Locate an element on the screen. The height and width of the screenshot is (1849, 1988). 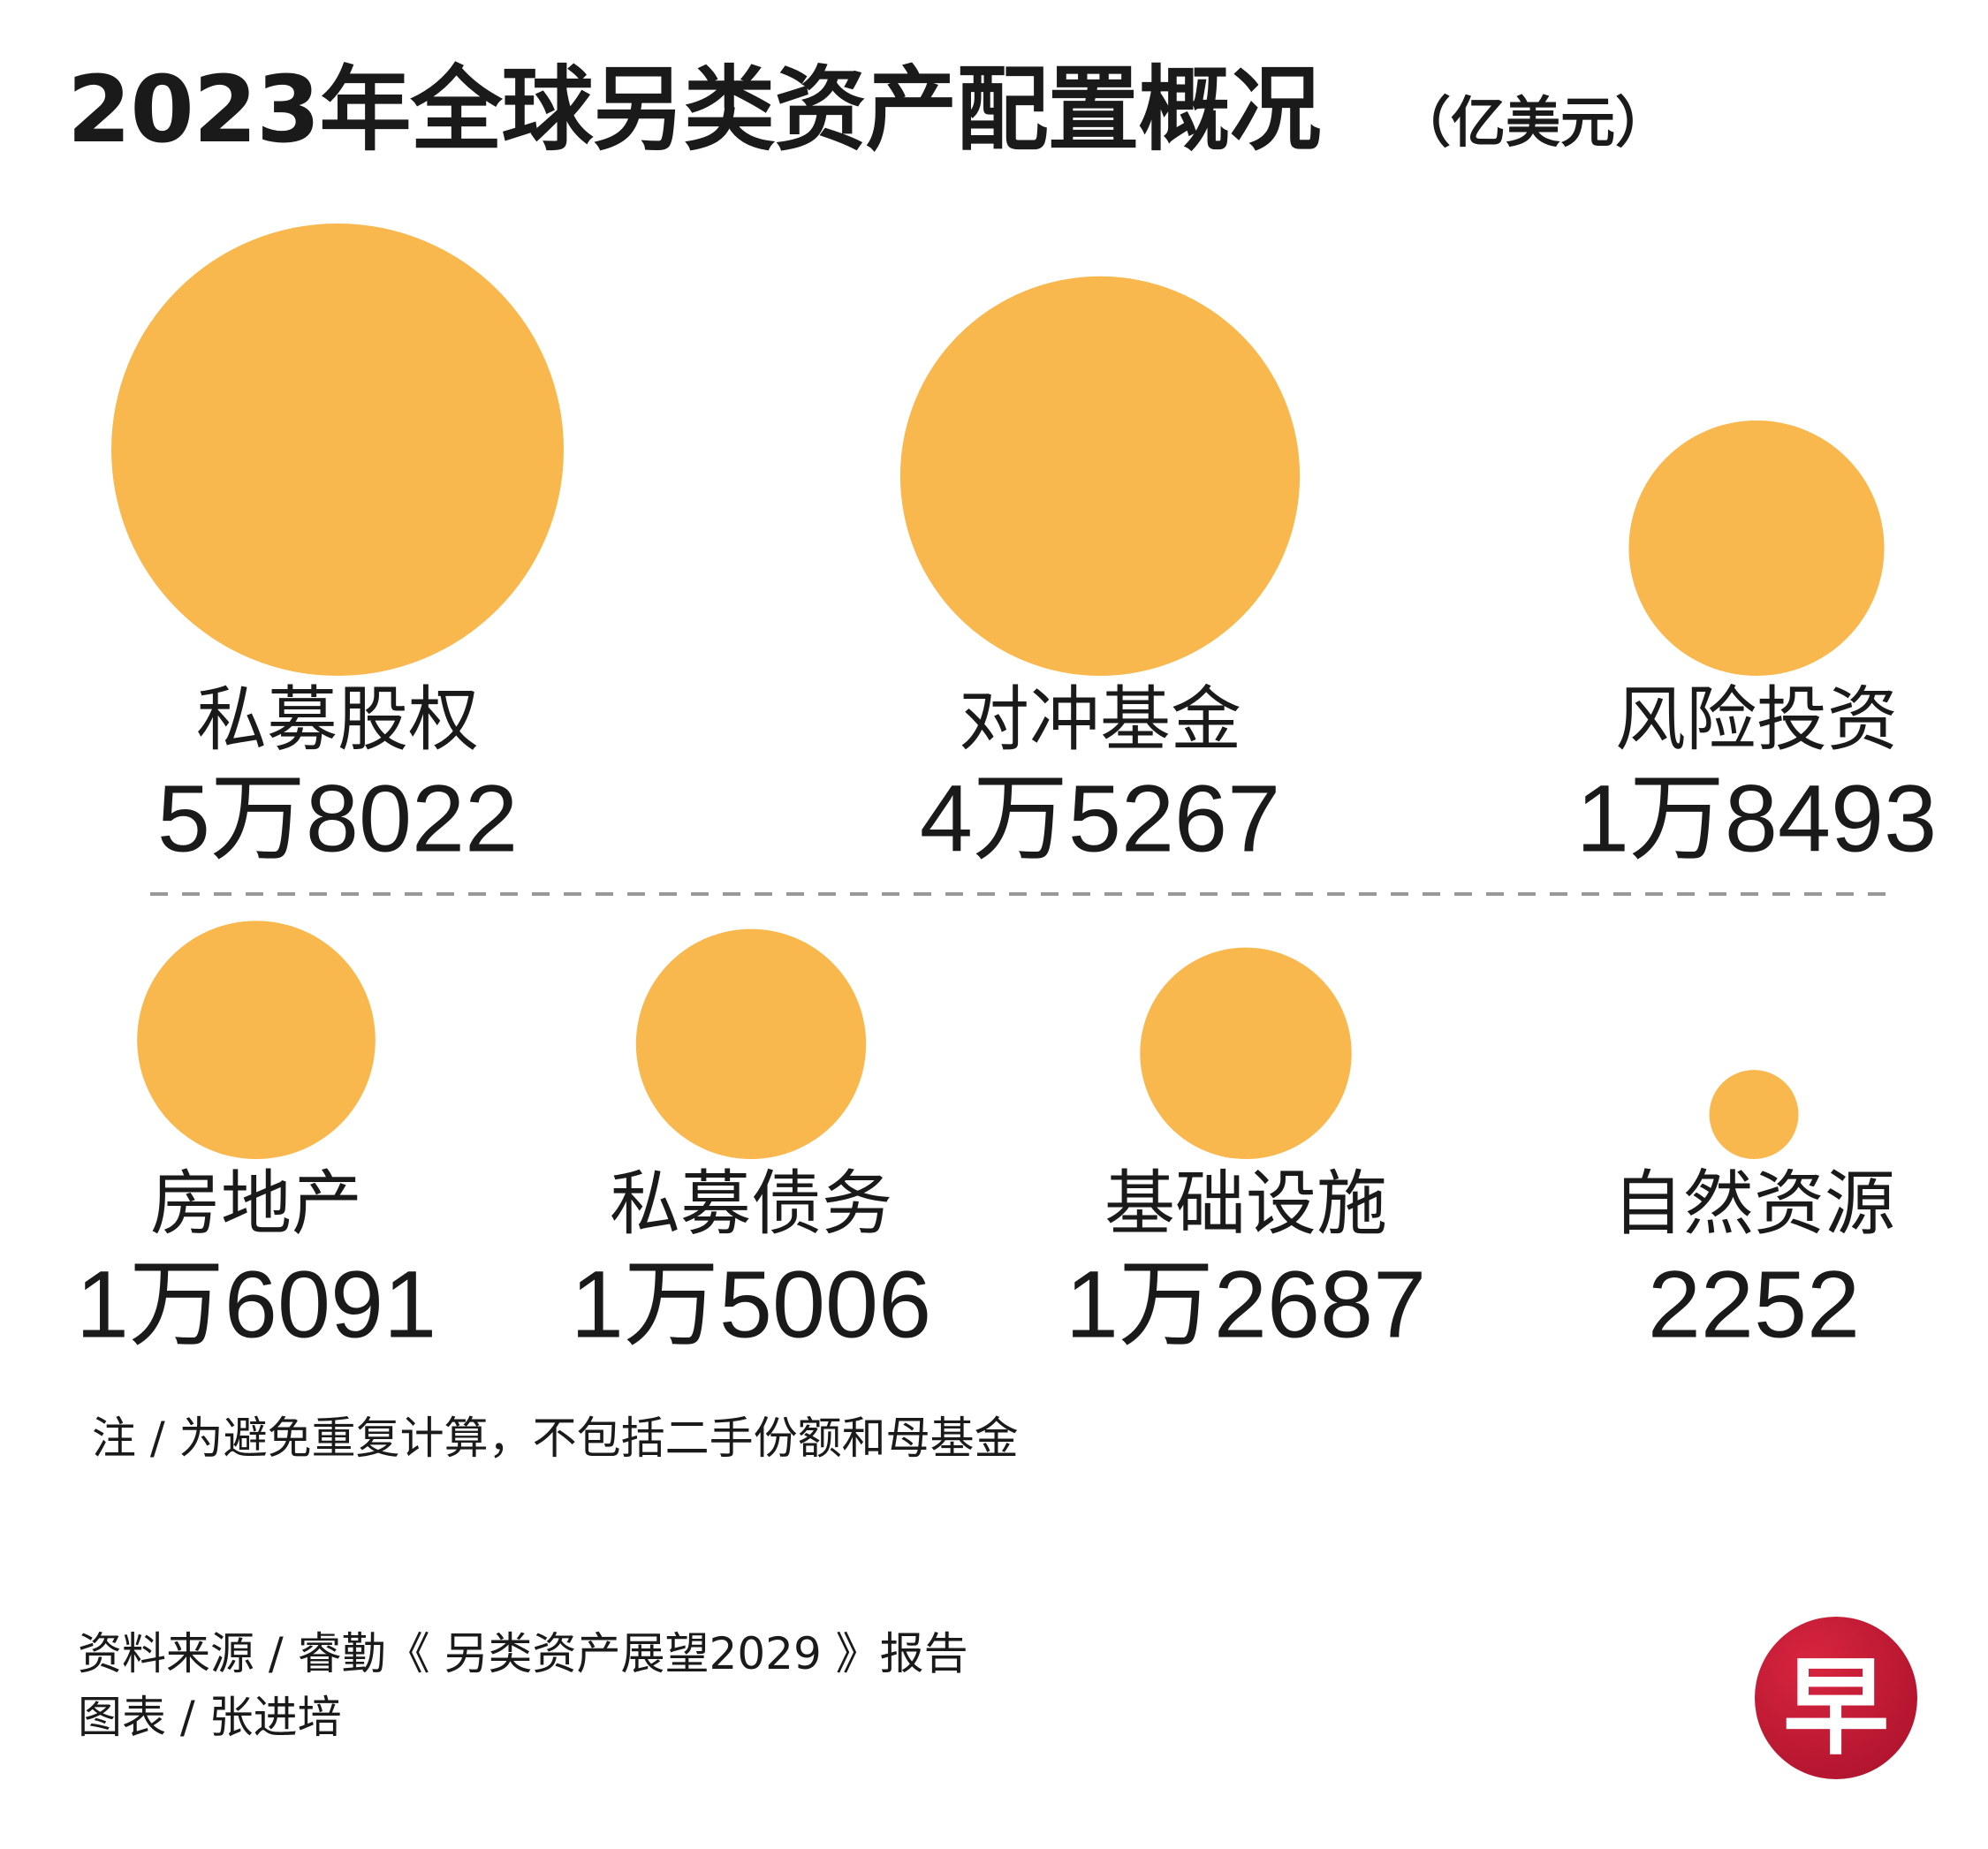
chart-title: 2023年全球另类资产配置概况 is located at coordinates (694, 109).